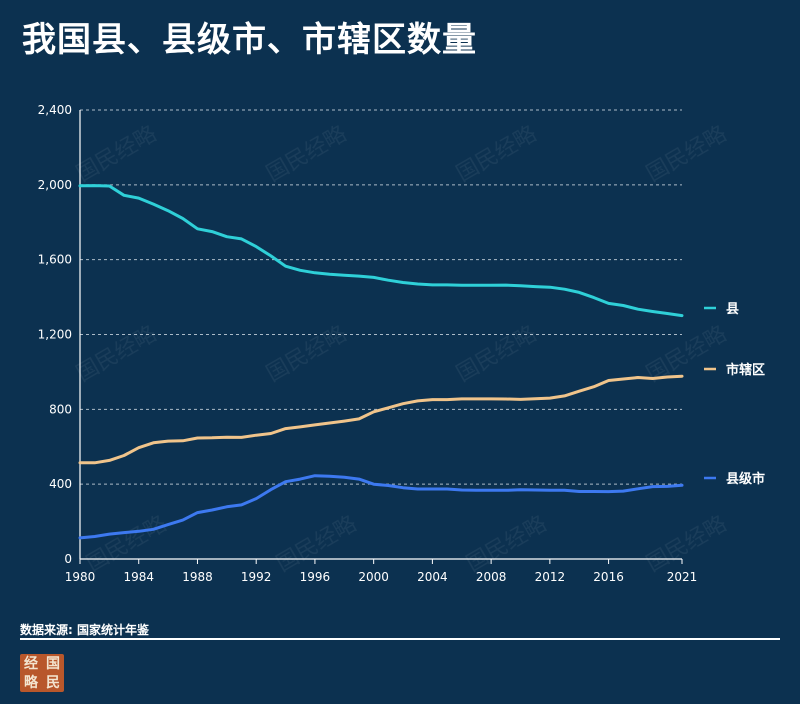 This screenshot has height=704, width=800. I want to click on logo-char: 国, so click(53, 663).